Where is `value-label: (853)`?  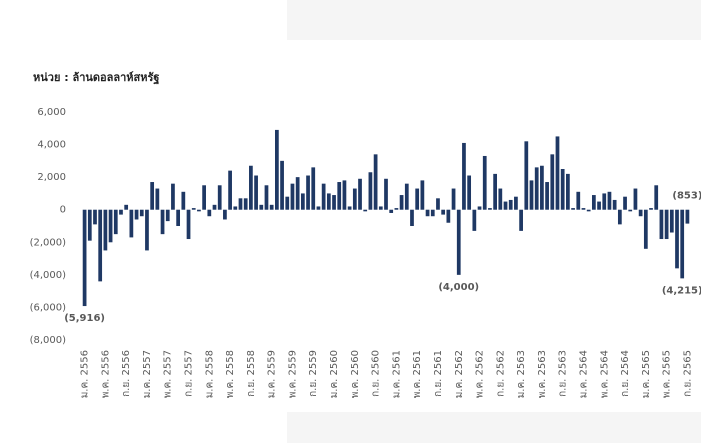 value-label: (853) is located at coordinates (686, 196).